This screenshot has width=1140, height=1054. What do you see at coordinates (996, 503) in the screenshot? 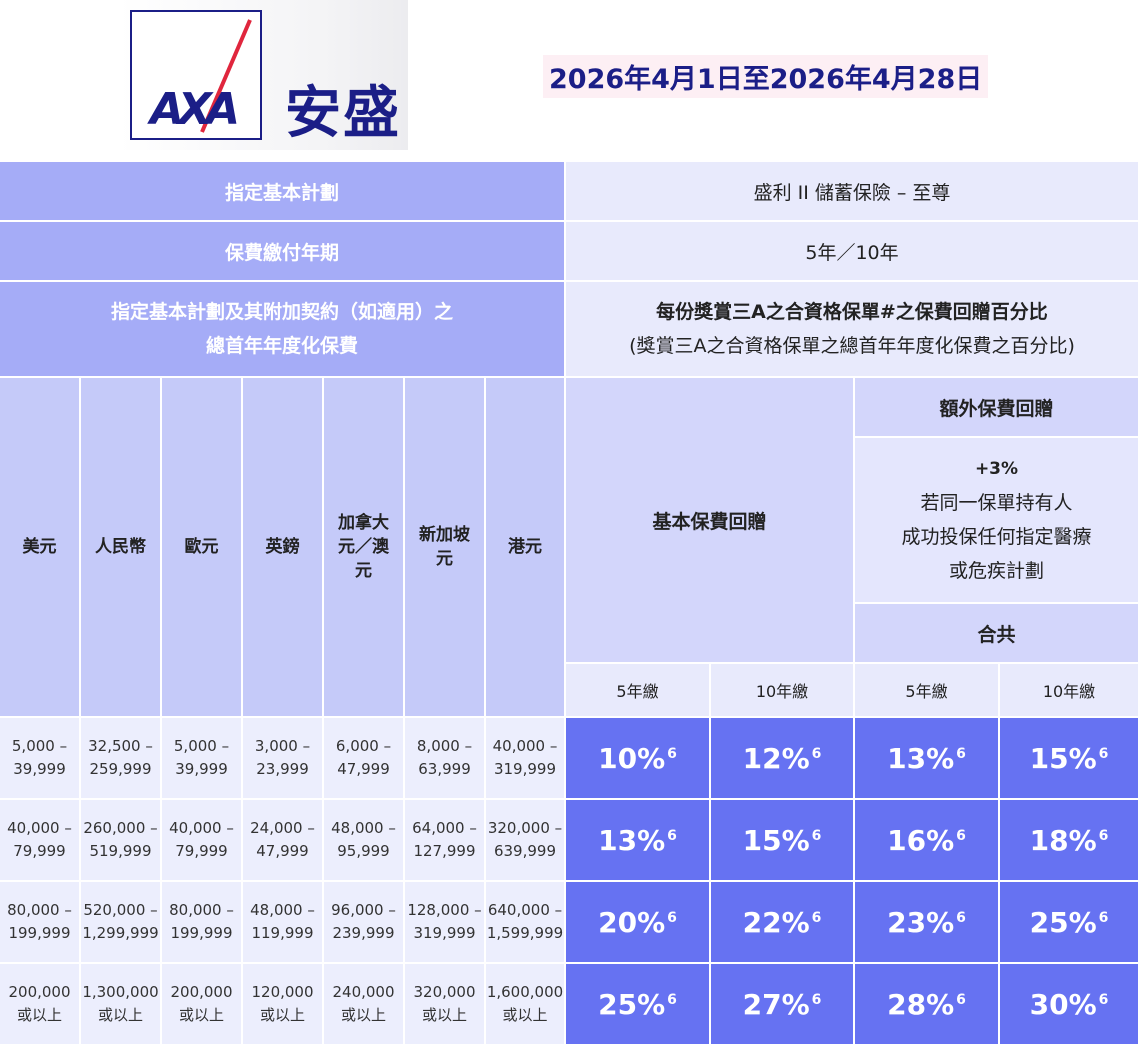
I see `extra-rebate-line-1: 若同一保單持有人` at bounding box center [996, 503].